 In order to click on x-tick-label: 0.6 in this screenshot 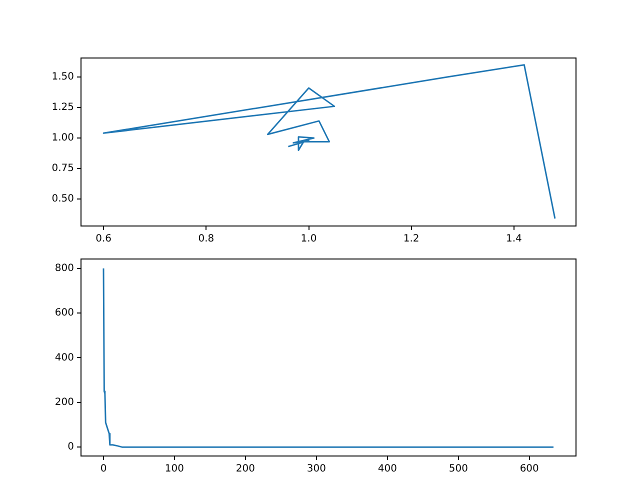, I will do `click(104, 239)`.